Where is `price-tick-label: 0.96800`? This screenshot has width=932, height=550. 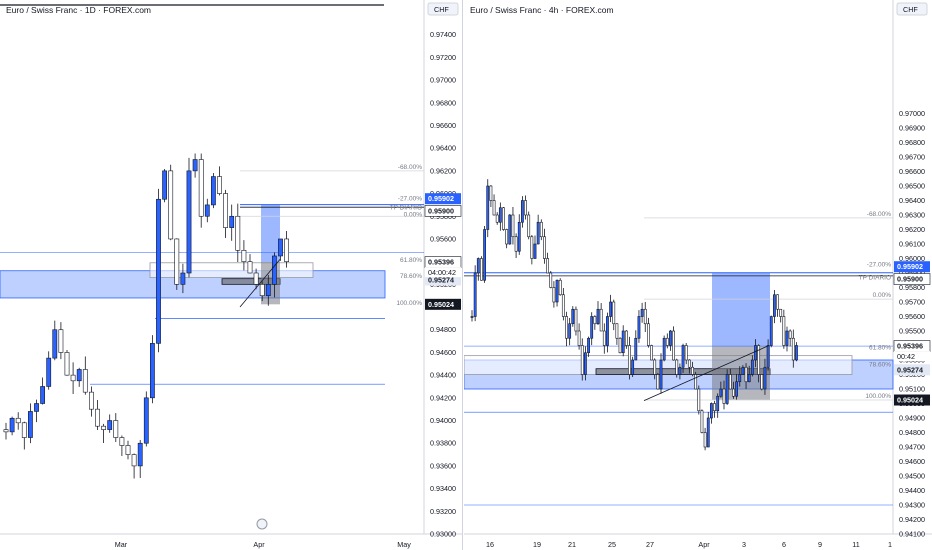 price-tick-label: 0.96800 is located at coordinates (443, 102).